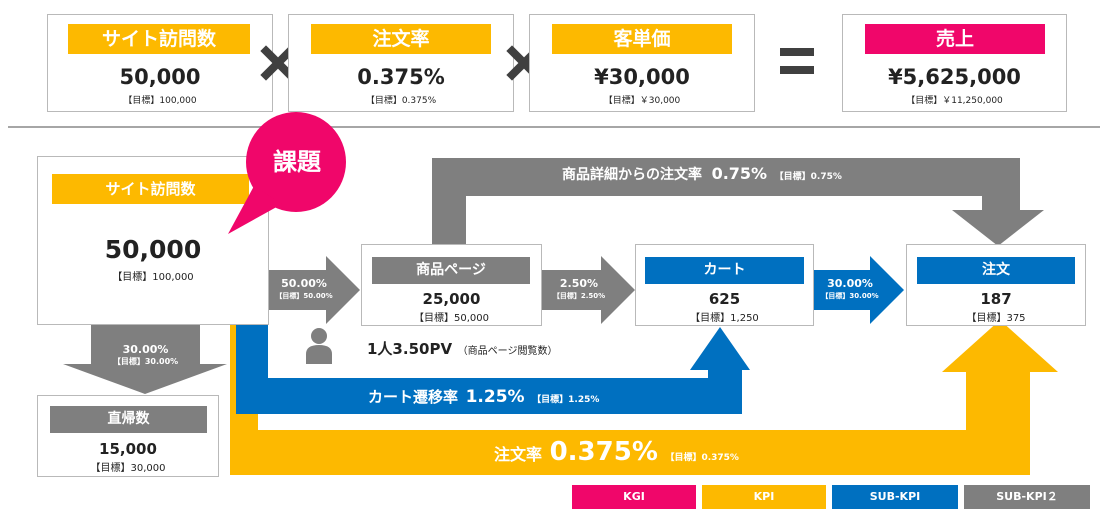 The width and height of the screenshot is (1100, 513). I want to click on to-product-rate-target: 【目標】50.00%, so click(304, 296).